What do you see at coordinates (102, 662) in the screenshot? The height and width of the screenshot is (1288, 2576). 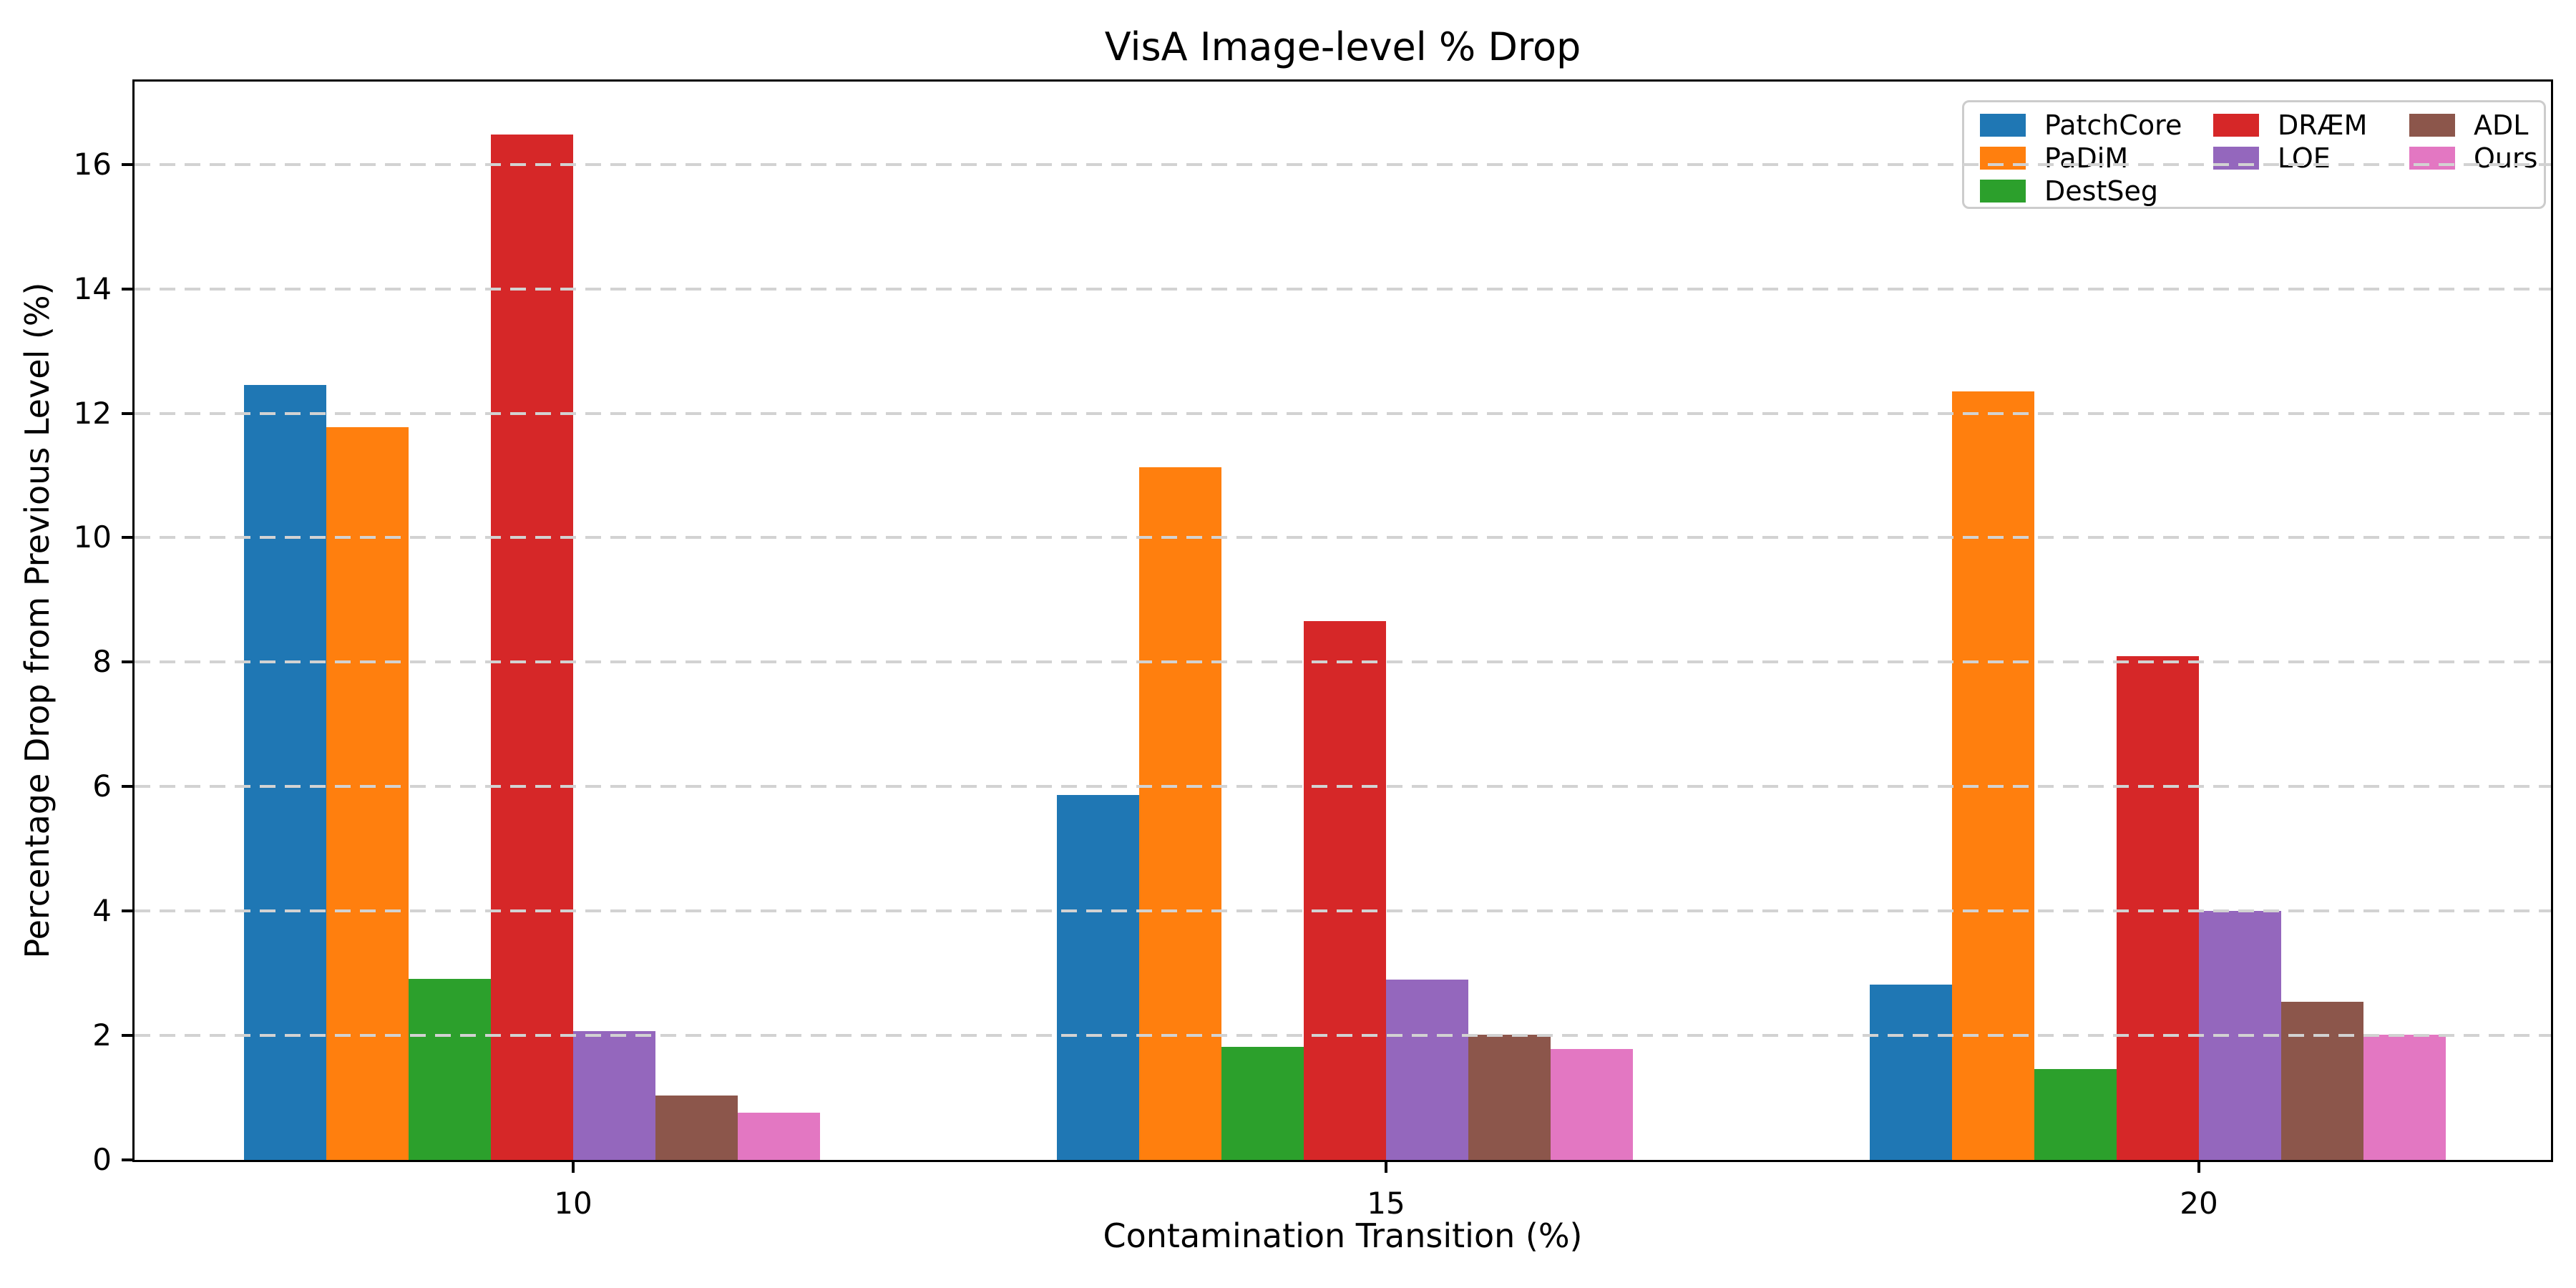 I see `y-tick-label-8: 8` at bounding box center [102, 662].